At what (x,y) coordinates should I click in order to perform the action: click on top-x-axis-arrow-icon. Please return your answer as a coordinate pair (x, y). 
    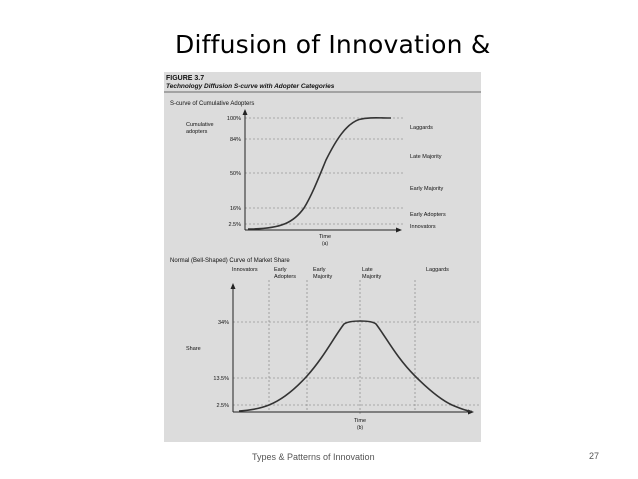
    Looking at the image, I should click on (399, 230).